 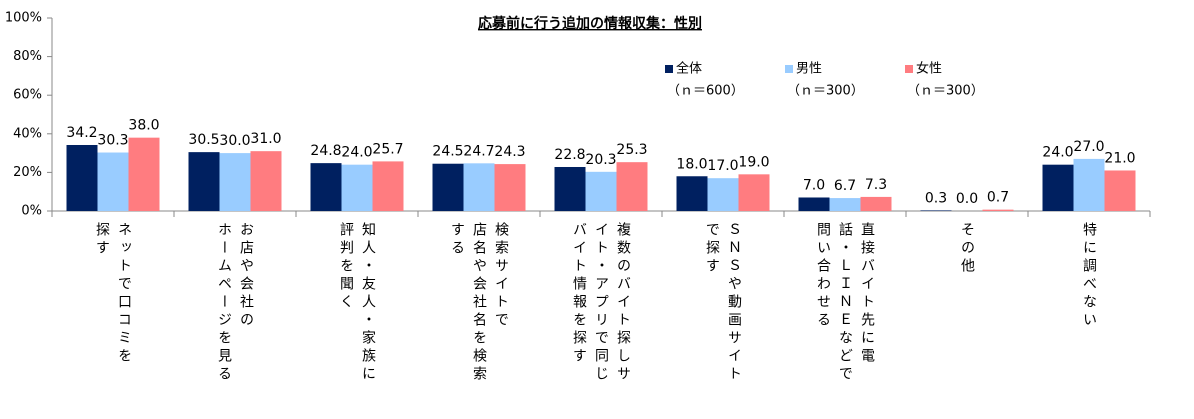 What do you see at coordinates (967, 249) in the screenshot?
I see `x-tick-label: その他` at bounding box center [967, 249].